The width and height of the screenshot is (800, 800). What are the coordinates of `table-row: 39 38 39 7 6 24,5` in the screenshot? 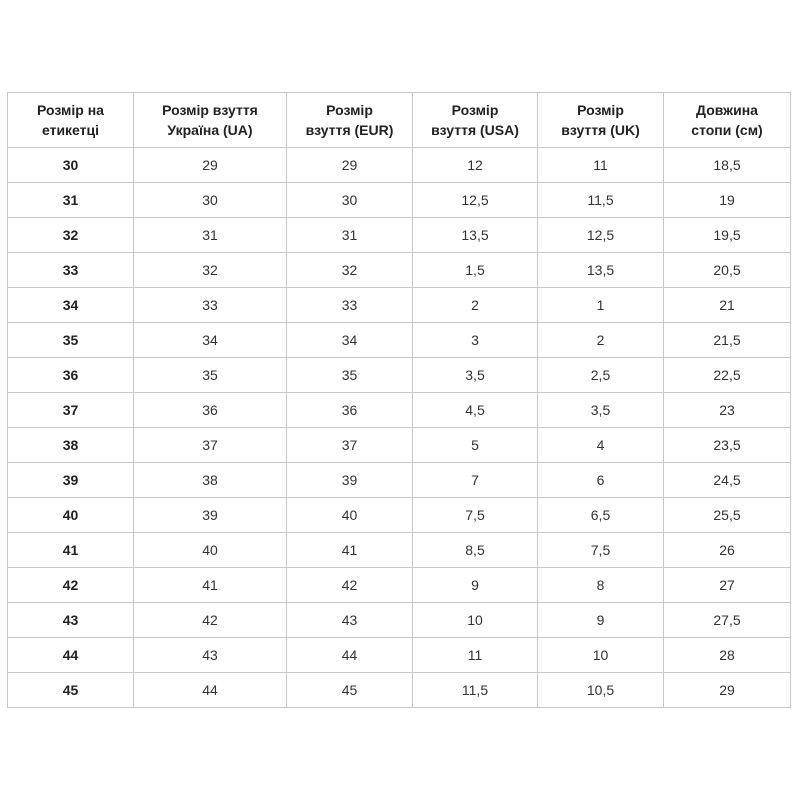 It's located at (399, 480).